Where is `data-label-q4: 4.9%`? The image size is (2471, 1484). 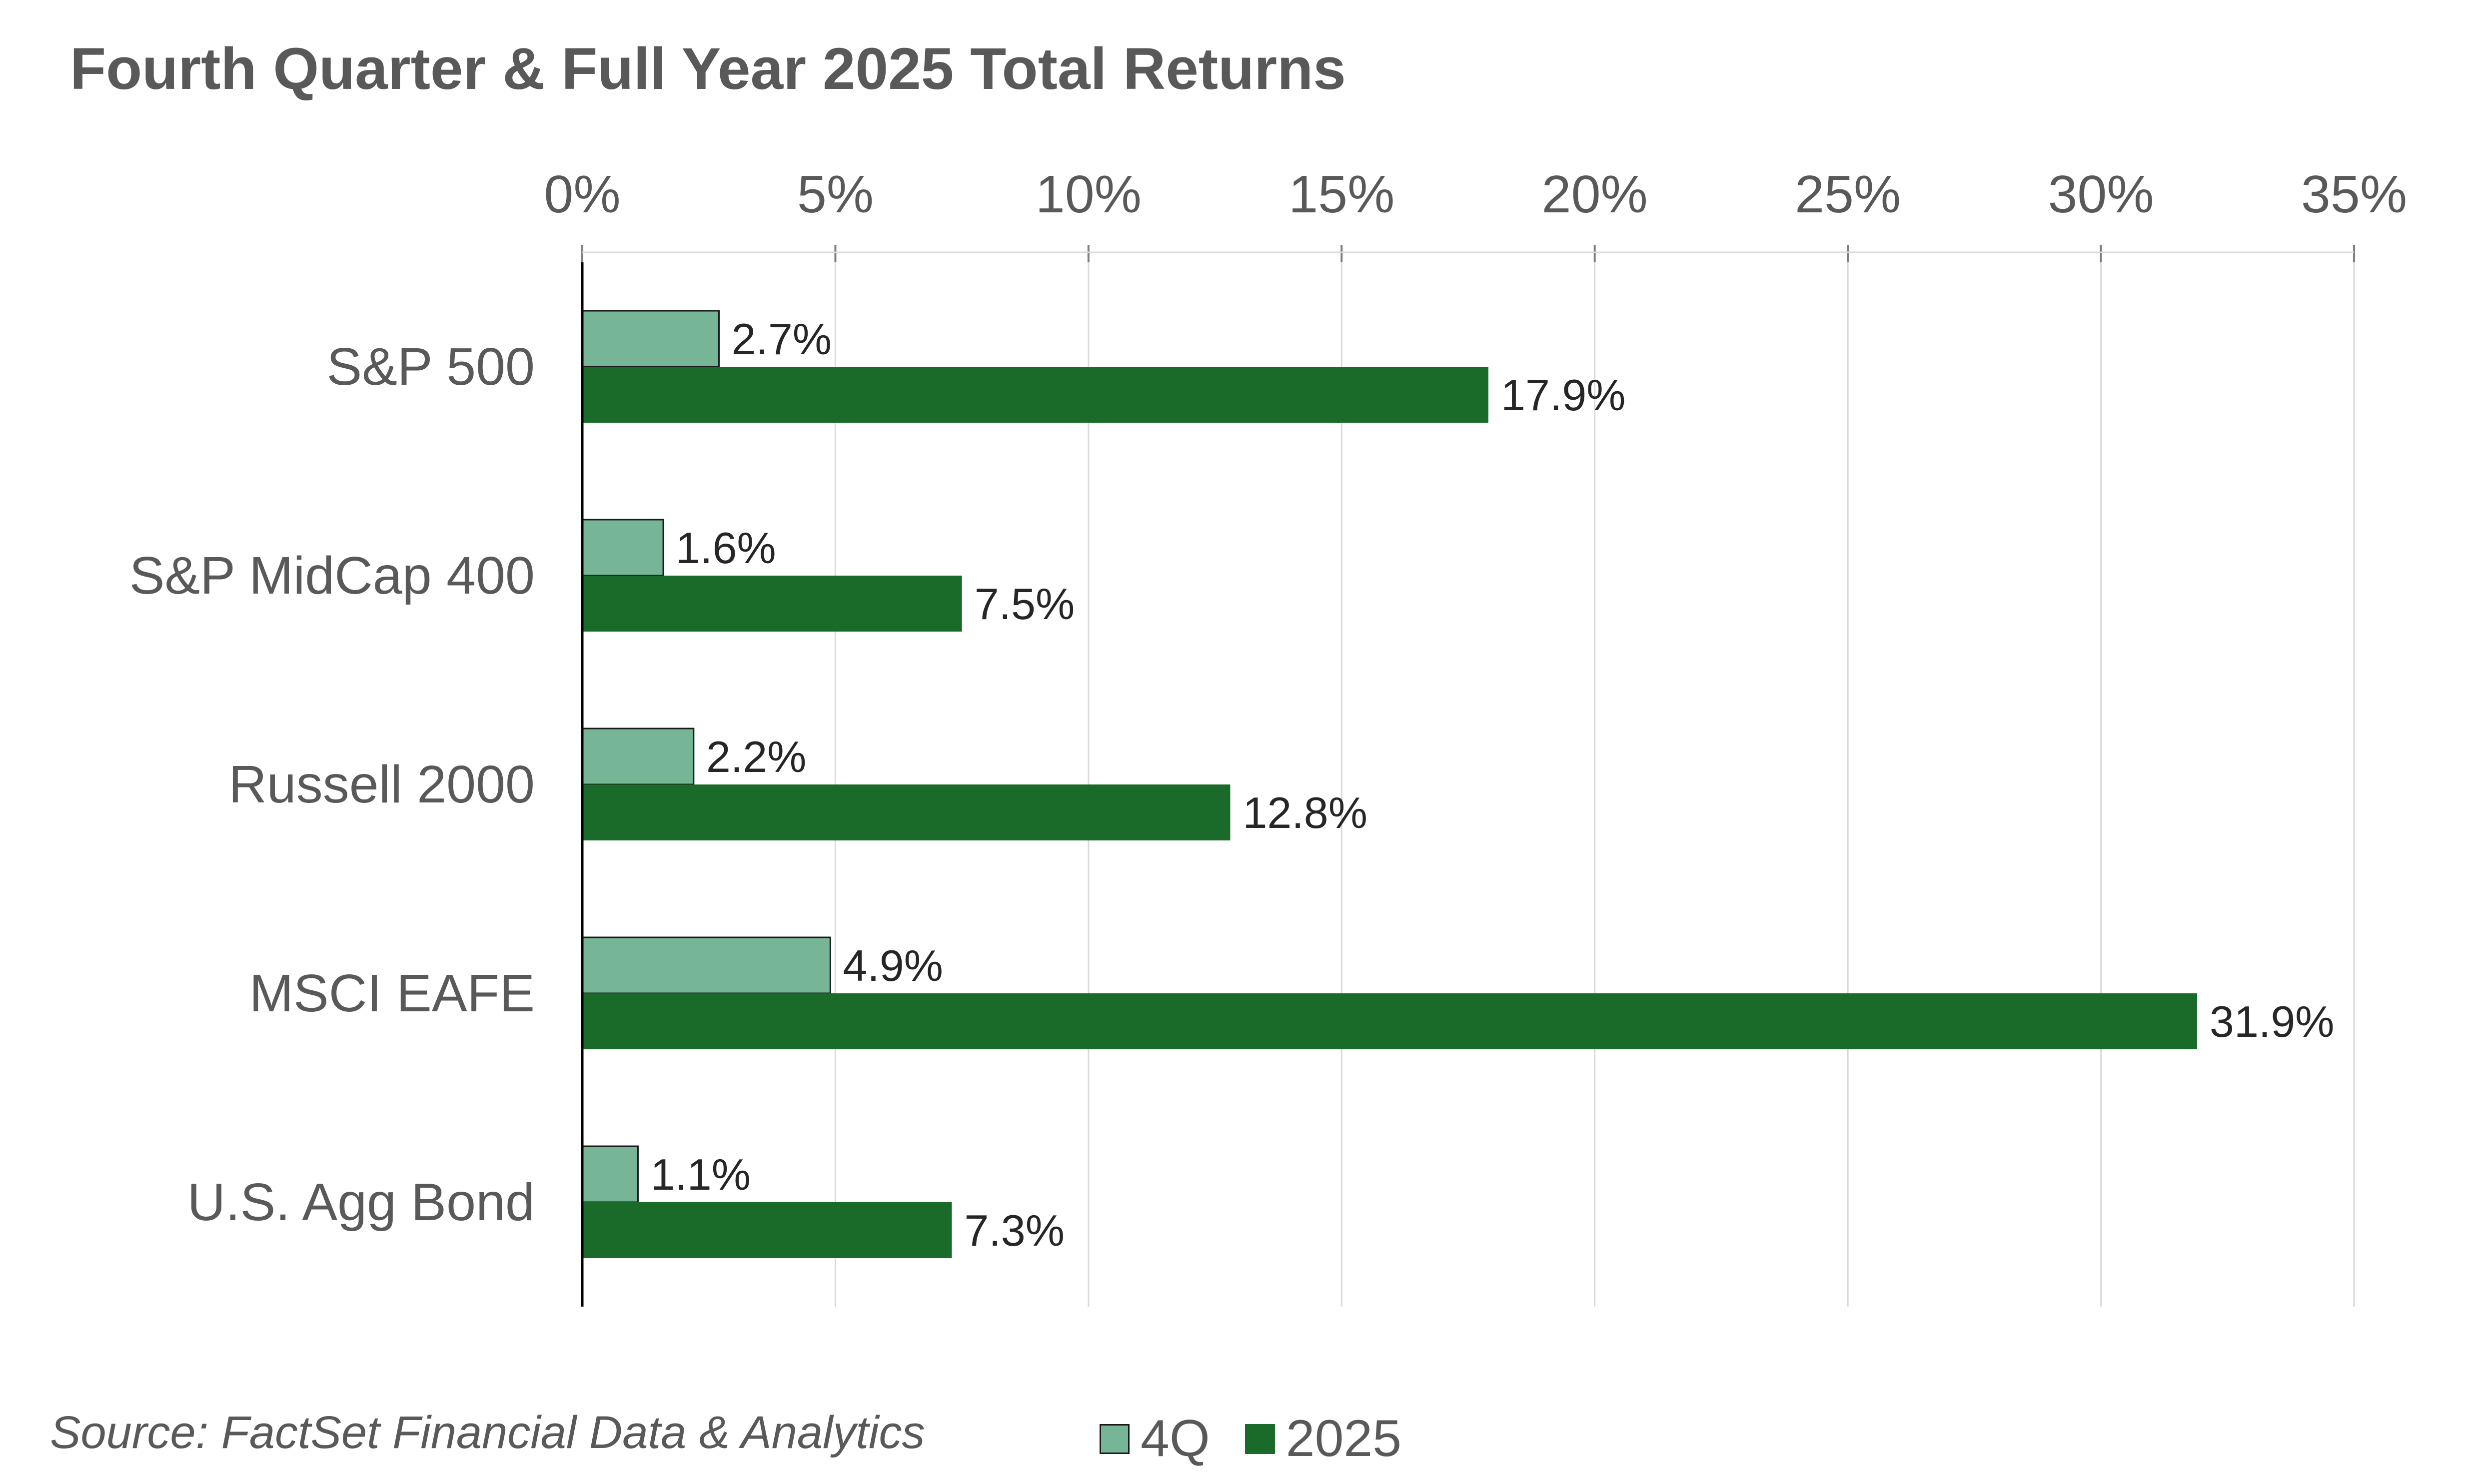 data-label-q4: 4.9% is located at coordinates (893, 965).